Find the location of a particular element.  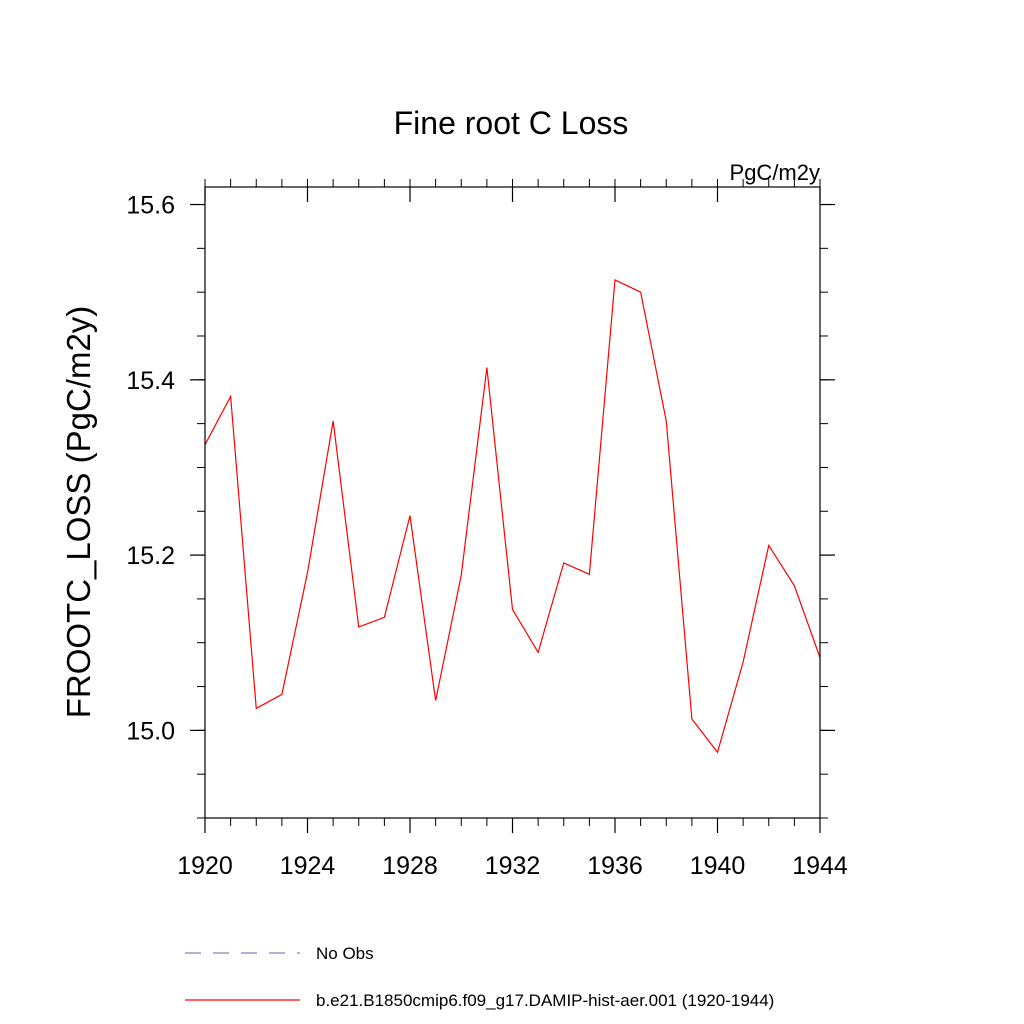

x-tick-label: 1920 is located at coordinates (205, 866).